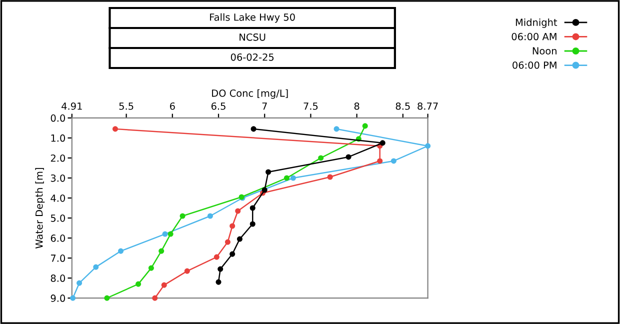  What do you see at coordinates (537, 23) in the screenshot?
I see `legend-label: Midnight` at bounding box center [537, 23].